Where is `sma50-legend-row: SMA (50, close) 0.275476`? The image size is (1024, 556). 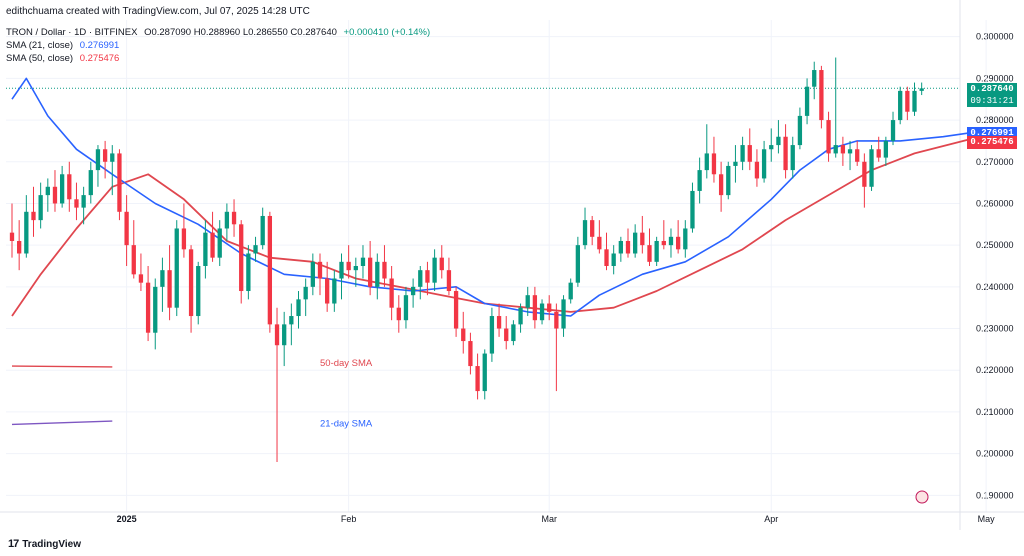
sma50-legend-row: SMA (50, close) 0.275476 is located at coordinates (218, 58).